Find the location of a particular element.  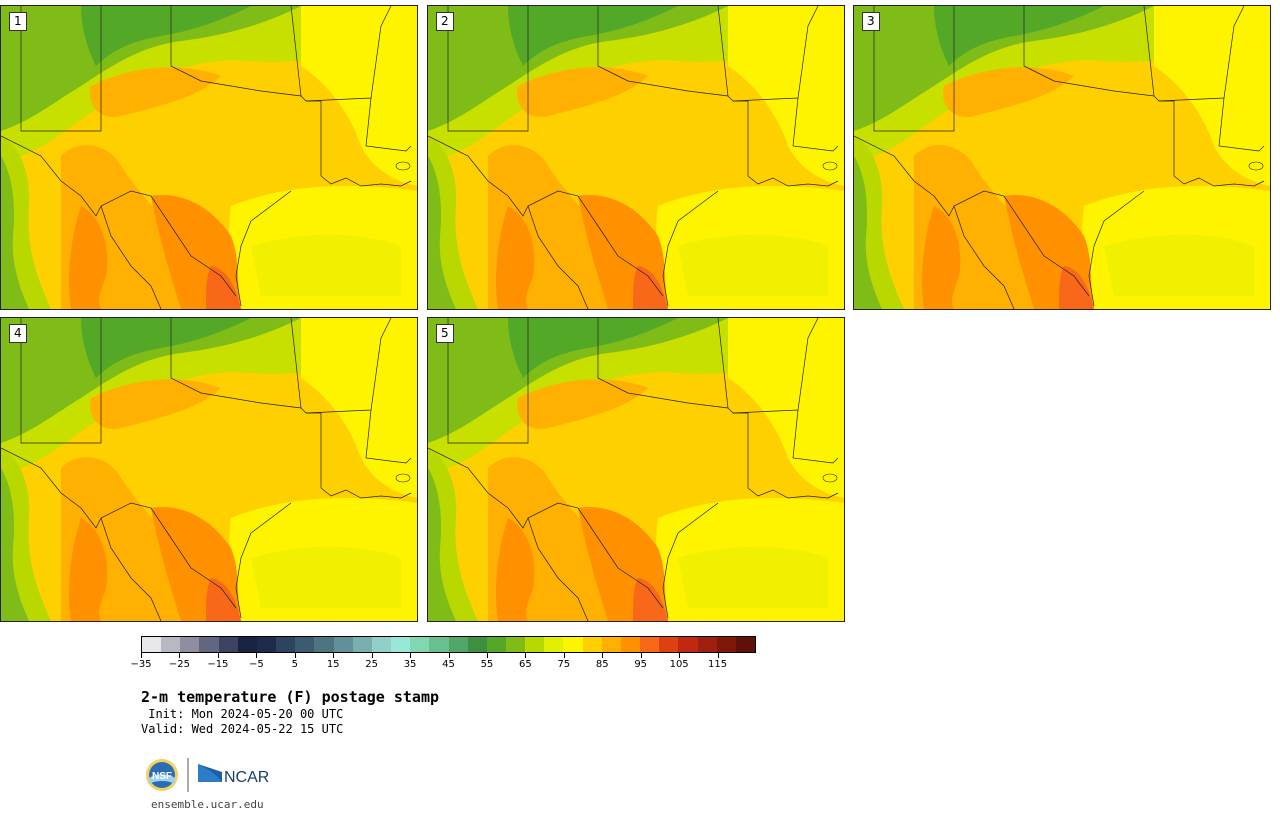

colorbar-ticks: −35 −25 −15 −5 5 15 25 35 45 55 65 75 85 95 105 115 is located at coordinates (443, 663).